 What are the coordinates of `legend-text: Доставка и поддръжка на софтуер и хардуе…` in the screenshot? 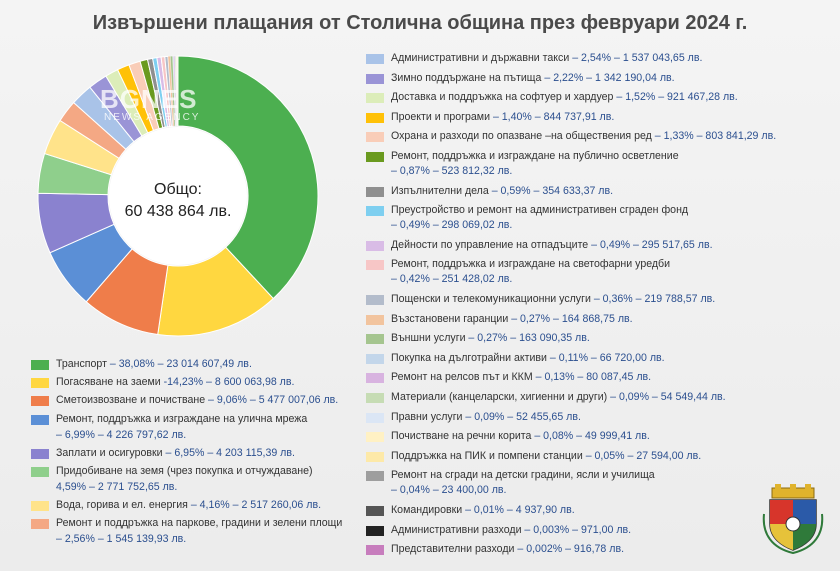 It's located at (564, 97).